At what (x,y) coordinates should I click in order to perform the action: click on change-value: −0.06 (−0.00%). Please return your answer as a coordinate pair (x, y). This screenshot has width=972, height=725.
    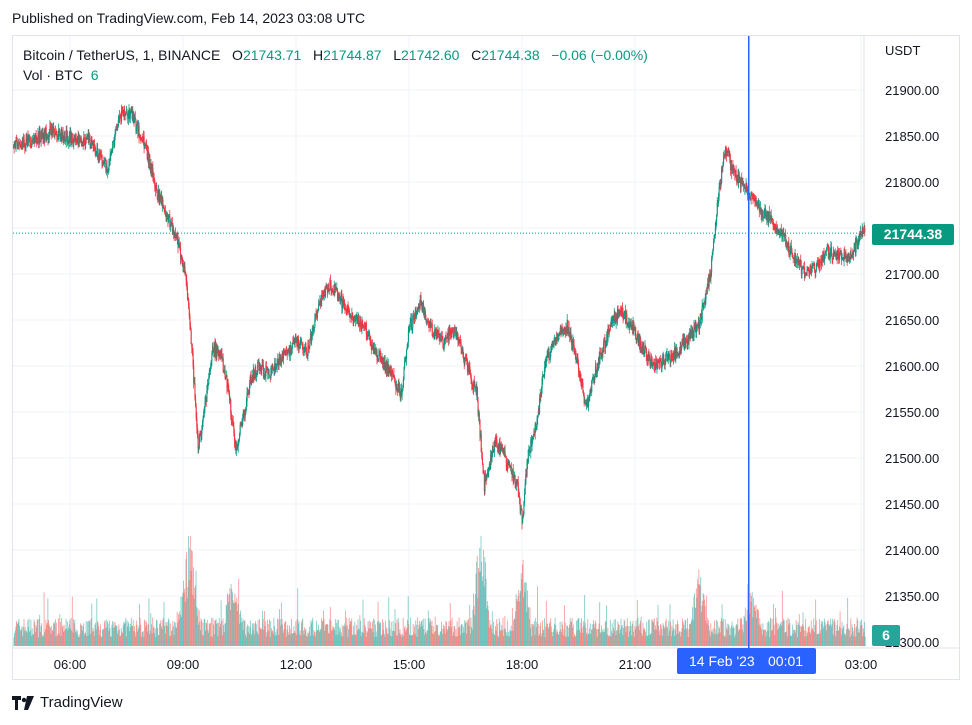
    Looking at the image, I should click on (599, 55).